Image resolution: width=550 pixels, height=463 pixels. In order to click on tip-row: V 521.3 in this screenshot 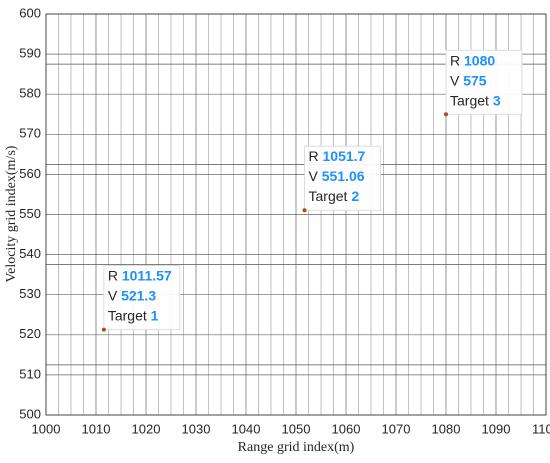, I will do `click(132, 295)`.